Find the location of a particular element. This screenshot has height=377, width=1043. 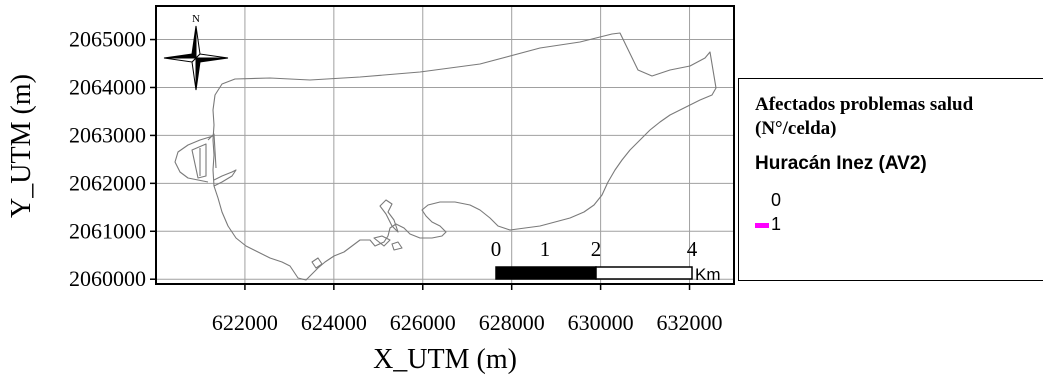

port-piers is located at coordinates (195, 158).